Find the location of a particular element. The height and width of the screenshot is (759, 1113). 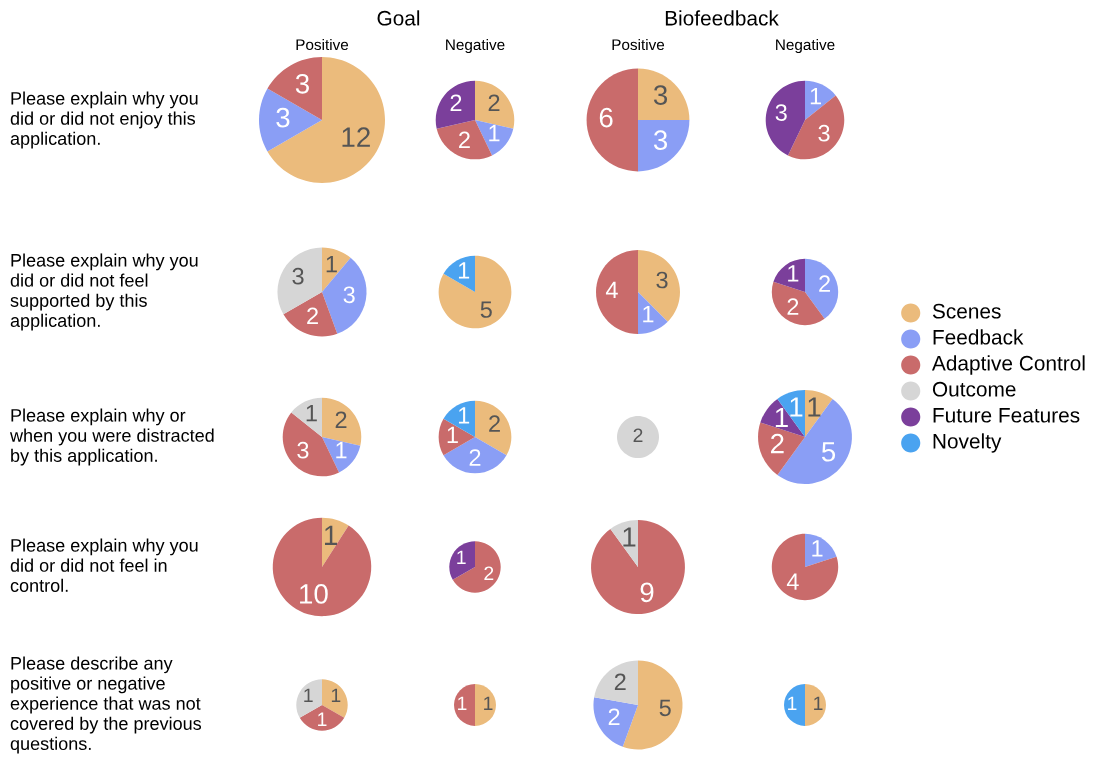

text: Please explain why you did or did not enjoy this application. is located at coordinates (104, 120).